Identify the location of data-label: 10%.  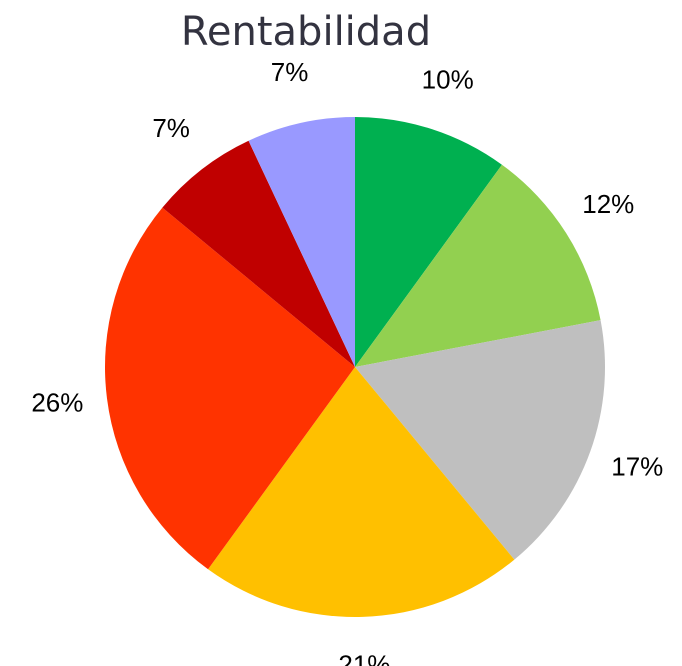
(448, 80).